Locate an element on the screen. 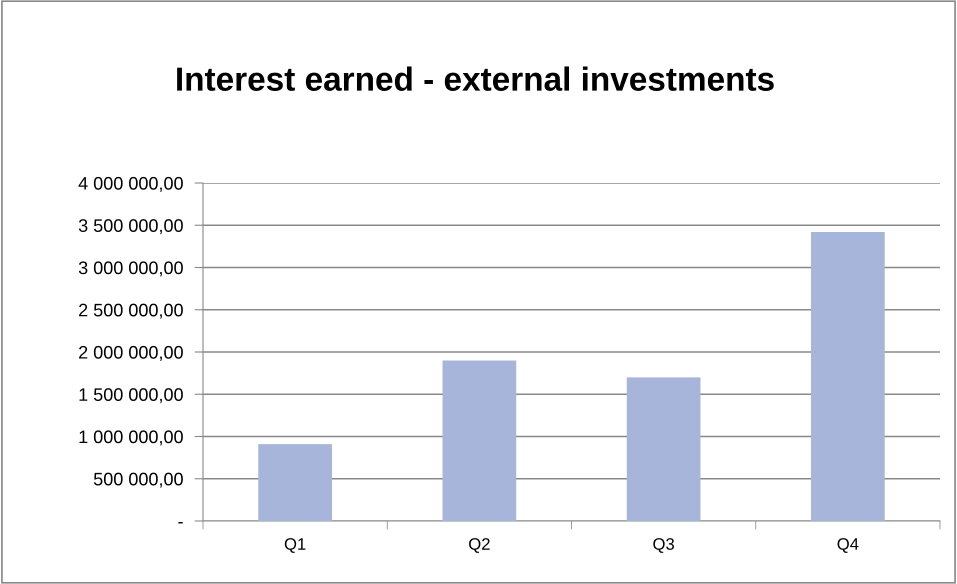 Image resolution: width=957 pixels, height=584 pixels. y-tick-label: 2 000 000,00 is located at coordinates (131, 353).